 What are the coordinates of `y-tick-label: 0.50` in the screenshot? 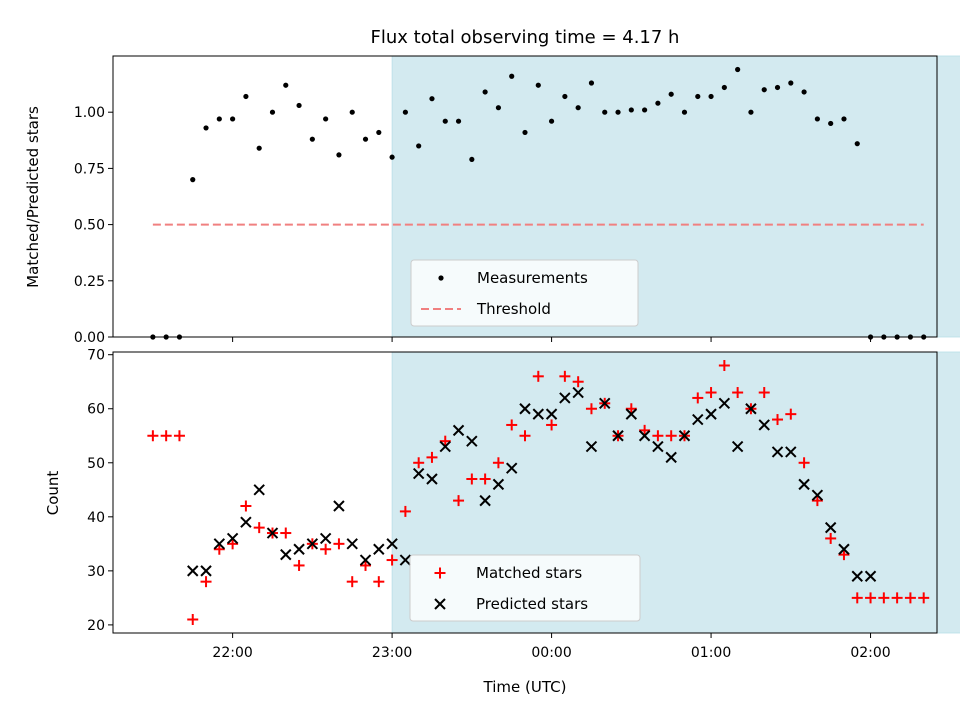 It's located at (89, 226).